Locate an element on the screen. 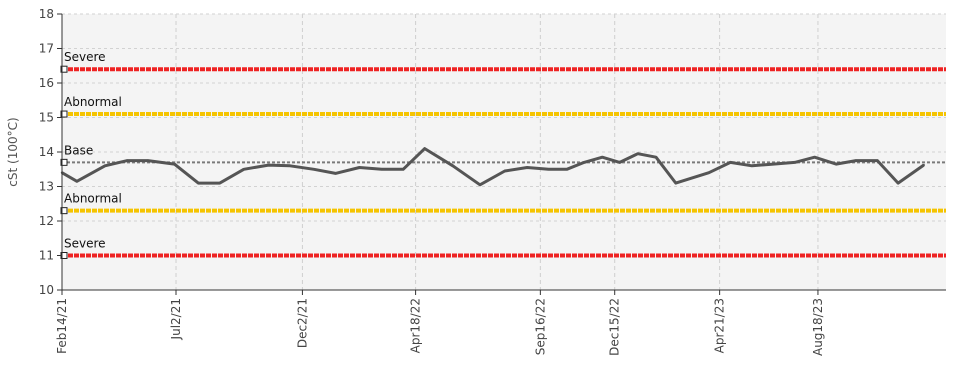 Image resolution: width=954 pixels, height=370 pixels. x-tick-label: Jul2/21 is located at coordinates (176, 319).